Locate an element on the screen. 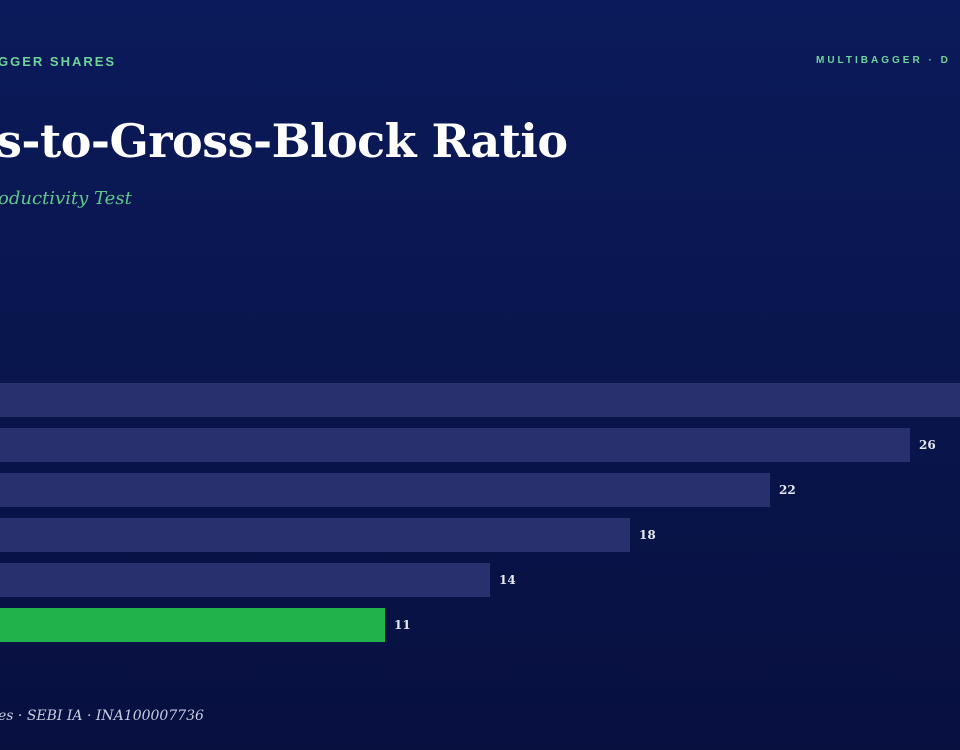 This screenshot has height=750, width=960. bar-value-label: 18 is located at coordinates (647, 535).